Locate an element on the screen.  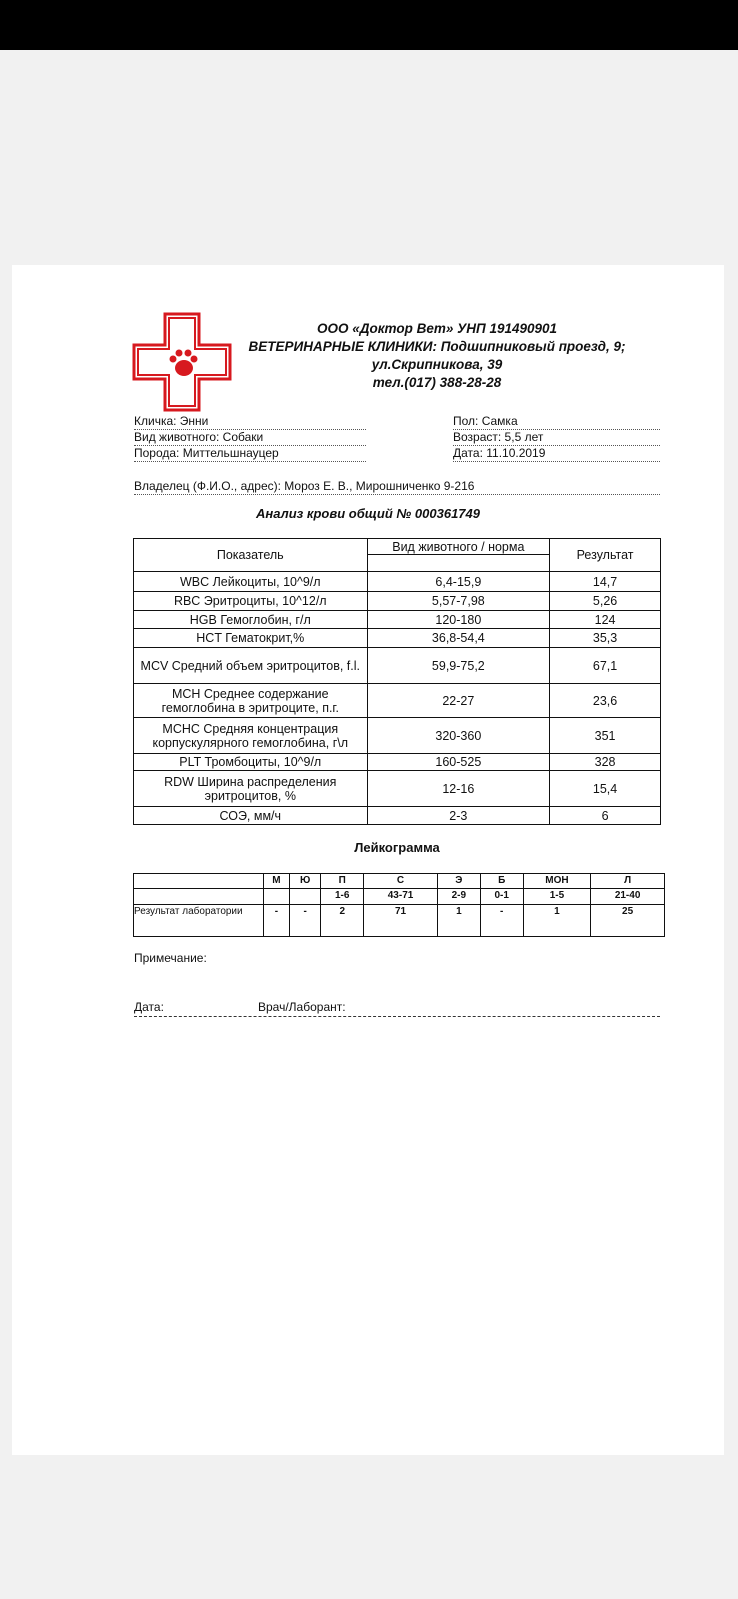
cell-param: HCT Гематокрит,% is located at coordinates (250, 638).